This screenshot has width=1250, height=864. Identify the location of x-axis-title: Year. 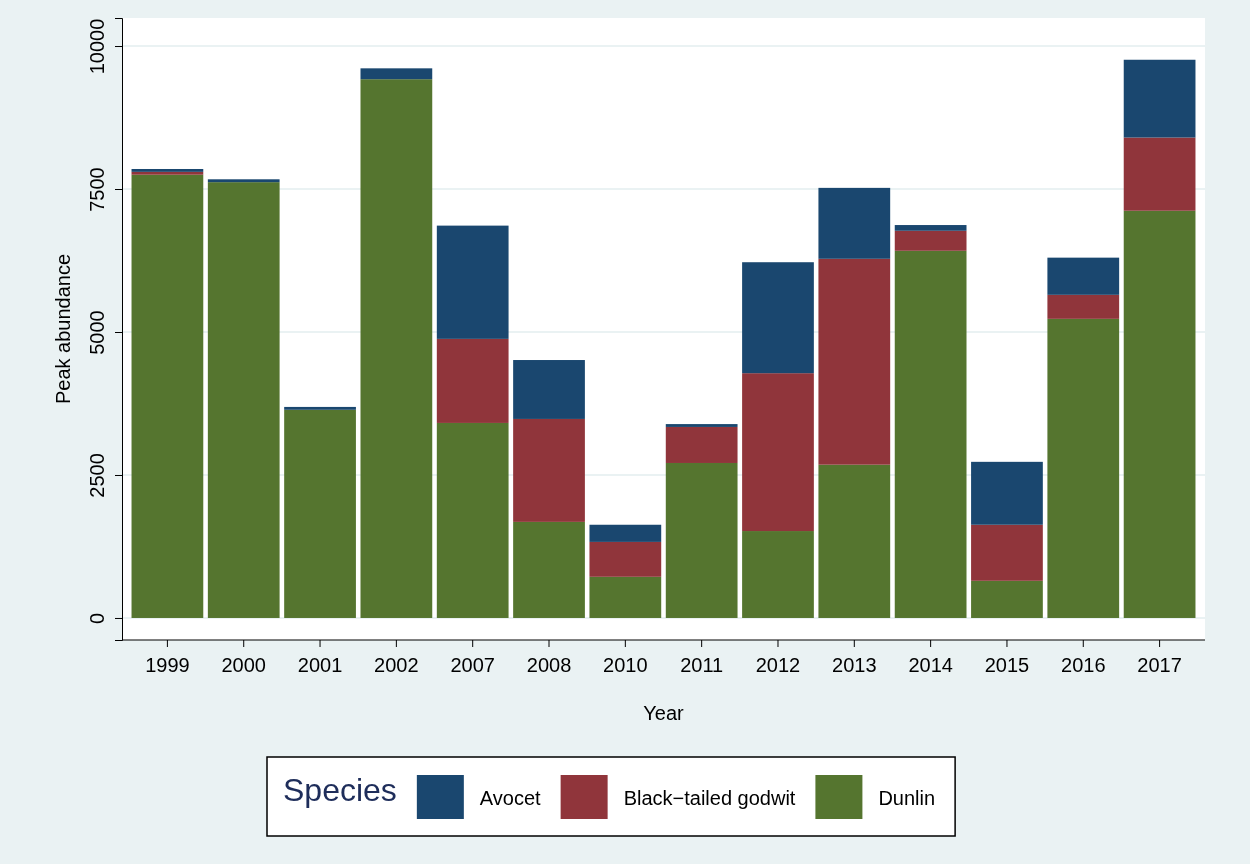
(664, 713).